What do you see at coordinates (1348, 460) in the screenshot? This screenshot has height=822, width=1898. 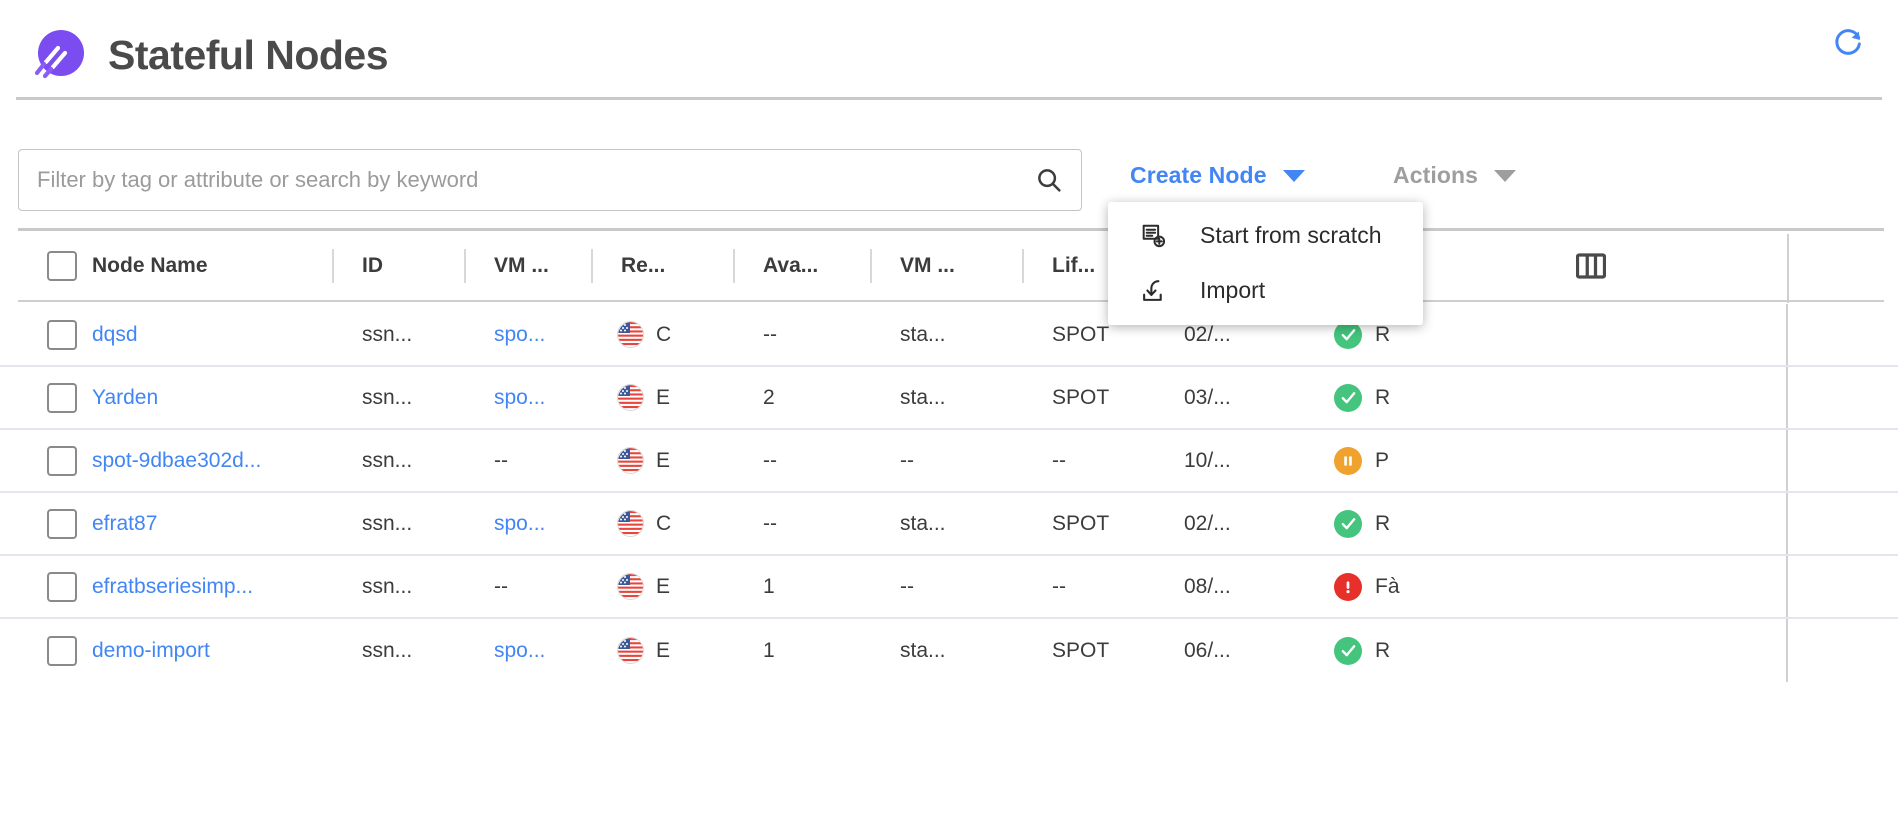 I see `pause-circle-icon` at bounding box center [1348, 460].